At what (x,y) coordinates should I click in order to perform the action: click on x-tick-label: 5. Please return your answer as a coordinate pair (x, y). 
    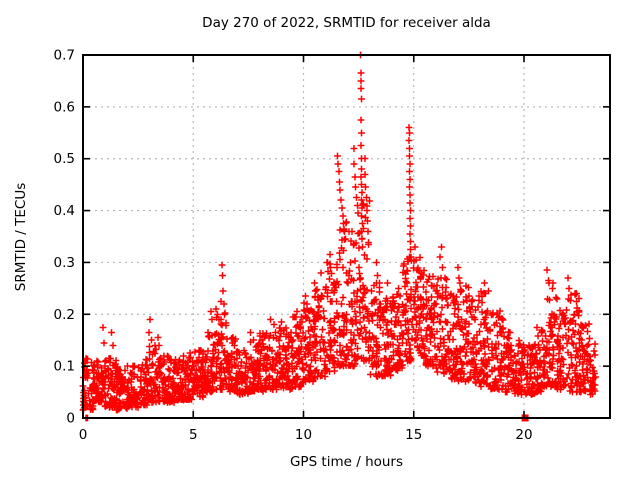
    Looking at the image, I should click on (193, 435).